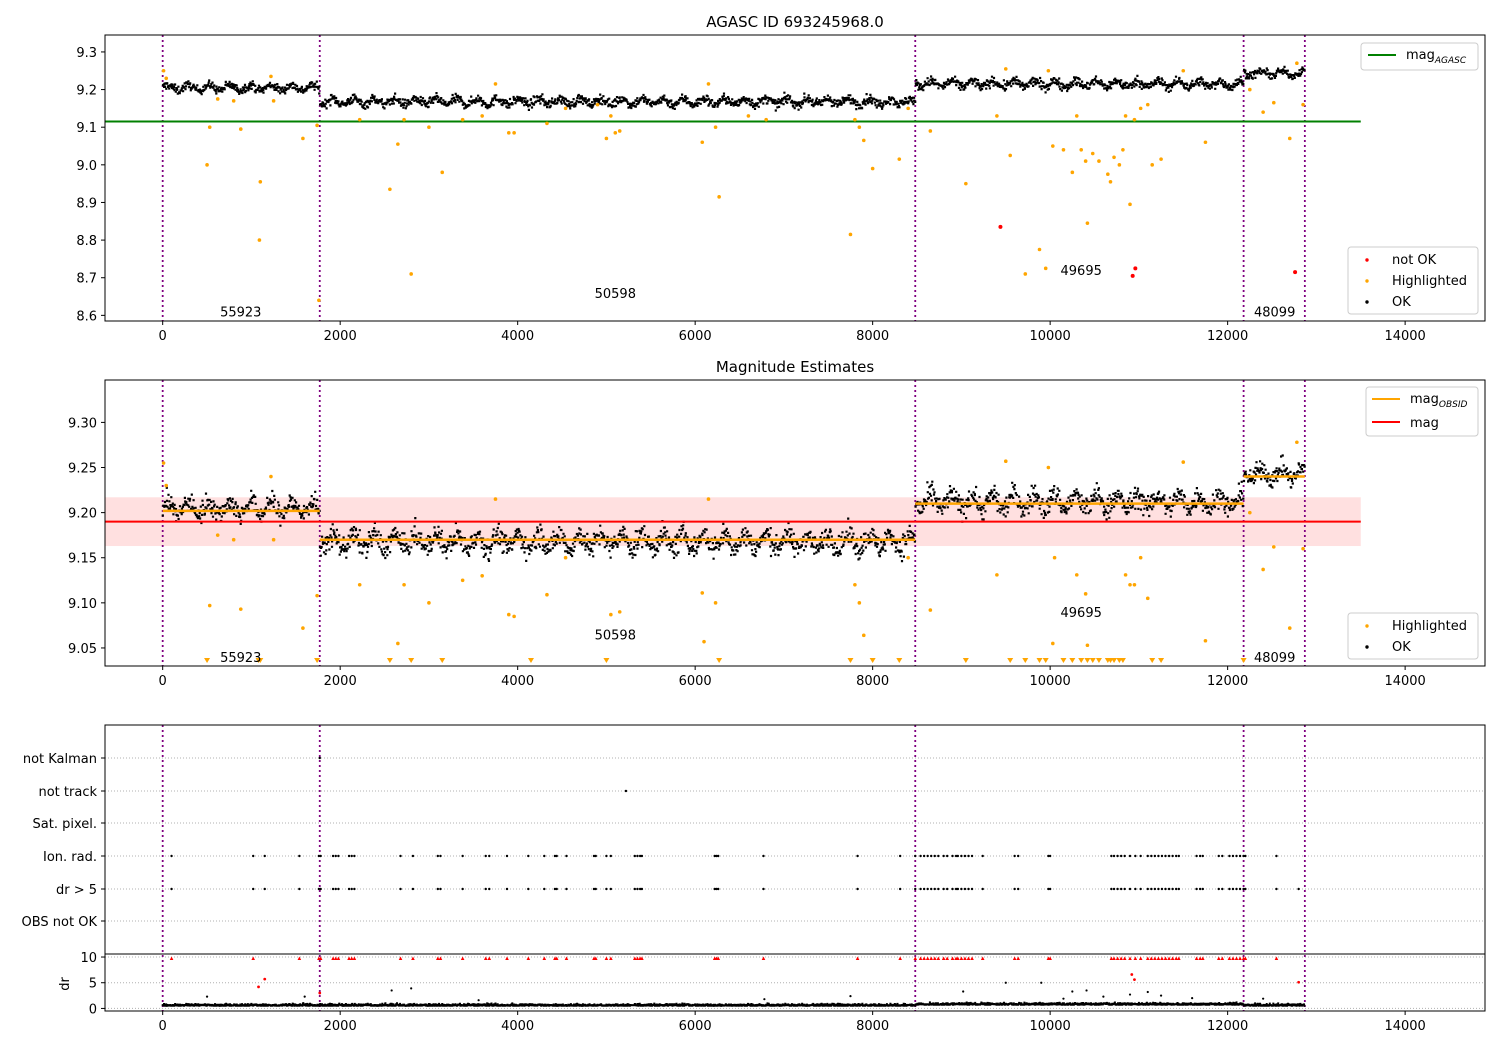 The image size is (1500, 1050). What do you see at coordinates (1450, 61) in the screenshot?
I see `legend-mag-agasc-subscript: AGASC` at bounding box center [1450, 61].